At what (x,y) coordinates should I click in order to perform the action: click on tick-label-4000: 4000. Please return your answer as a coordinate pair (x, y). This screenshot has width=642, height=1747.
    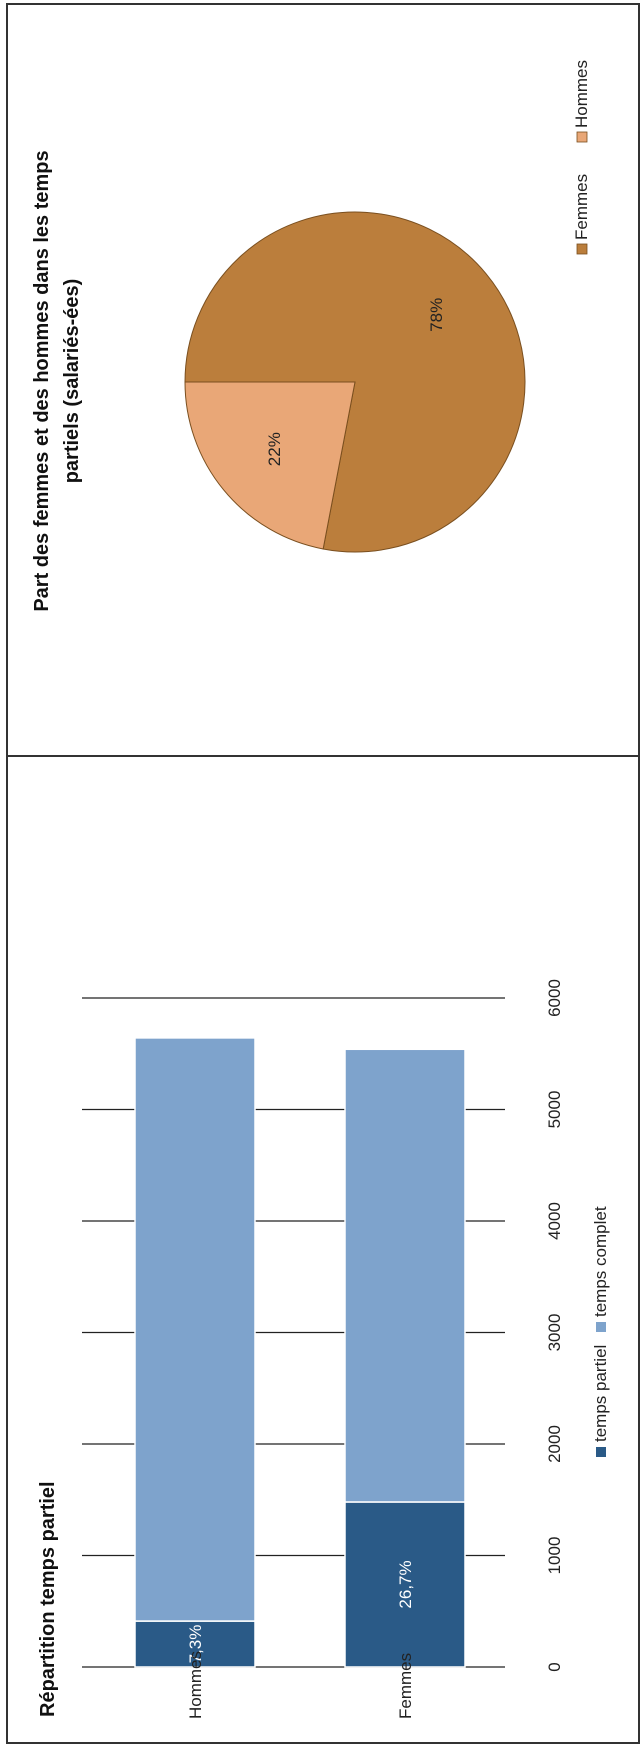
    Looking at the image, I should click on (554, 1221).